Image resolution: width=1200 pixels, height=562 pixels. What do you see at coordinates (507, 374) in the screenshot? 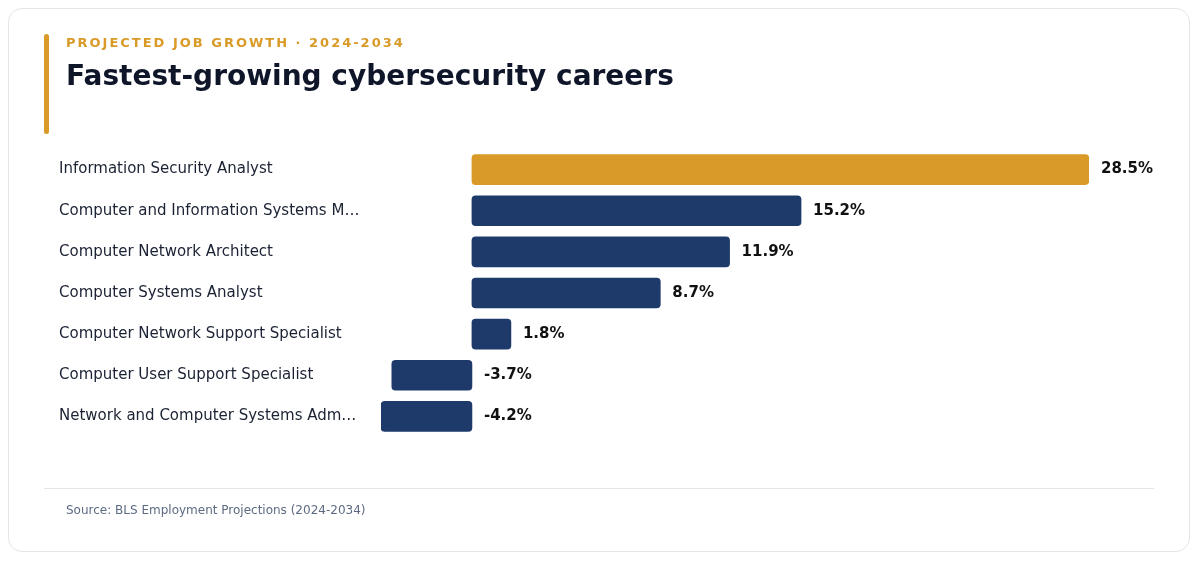
I see `data-label: -3.7%` at bounding box center [507, 374].